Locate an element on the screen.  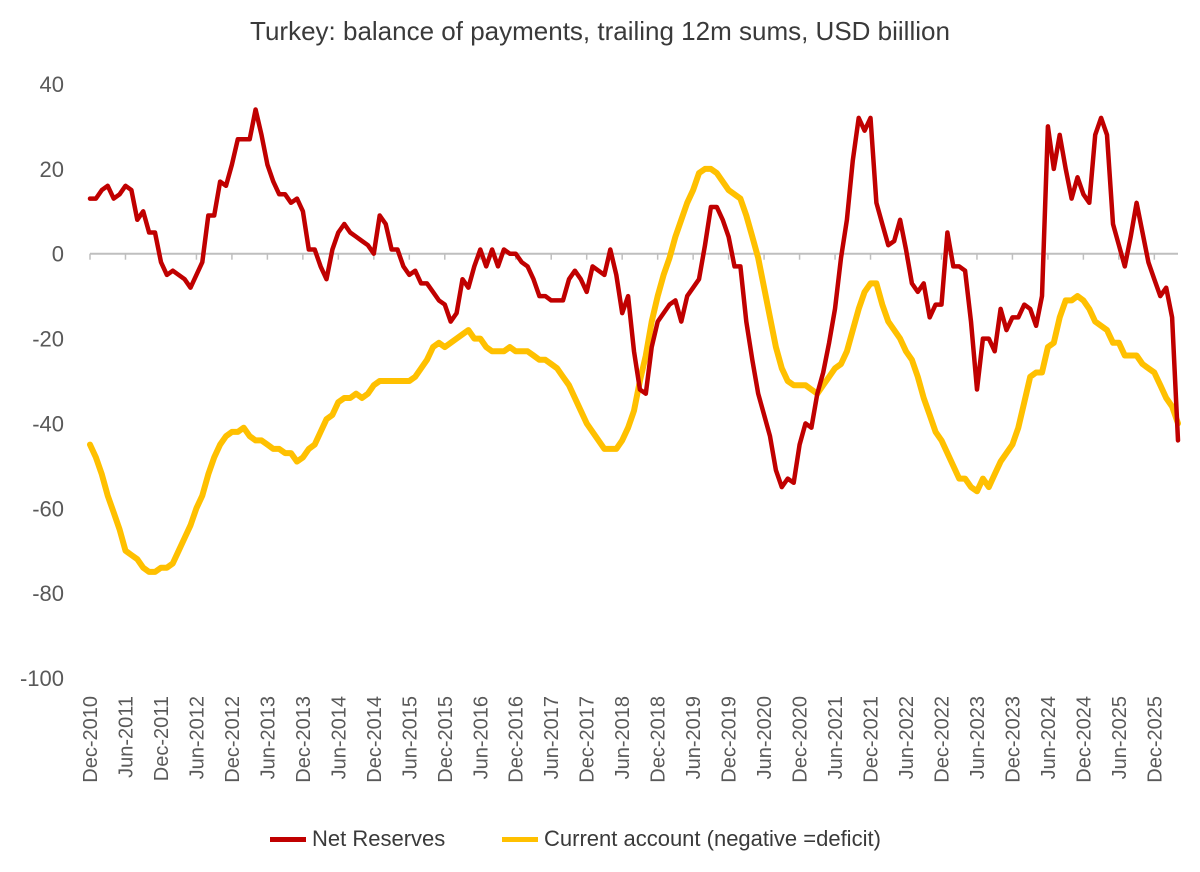
x-tick-label: Dec-2020 is located at coordinates (801, 739).